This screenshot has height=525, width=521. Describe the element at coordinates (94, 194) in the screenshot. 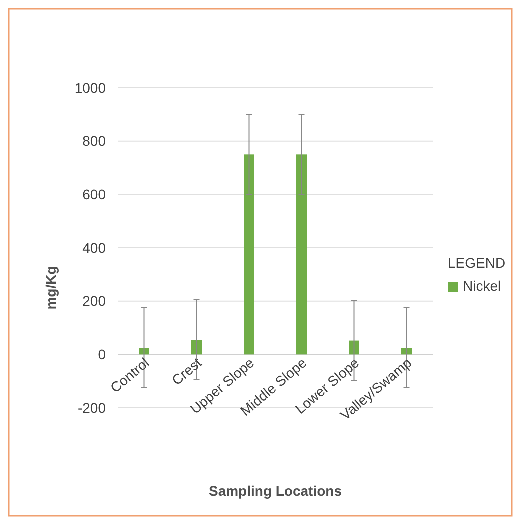

I see `y-tick-label: 600` at that location.